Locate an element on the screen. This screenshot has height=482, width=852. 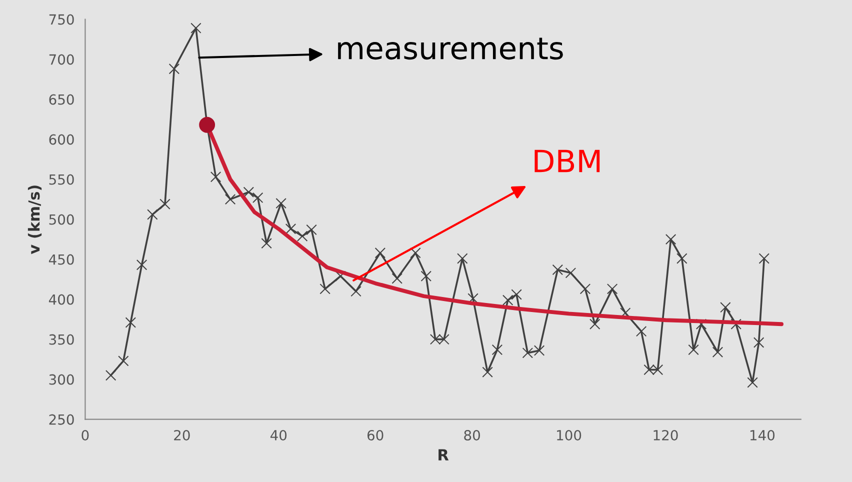
x-tick-label: 100 is located at coordinates (569, 435).